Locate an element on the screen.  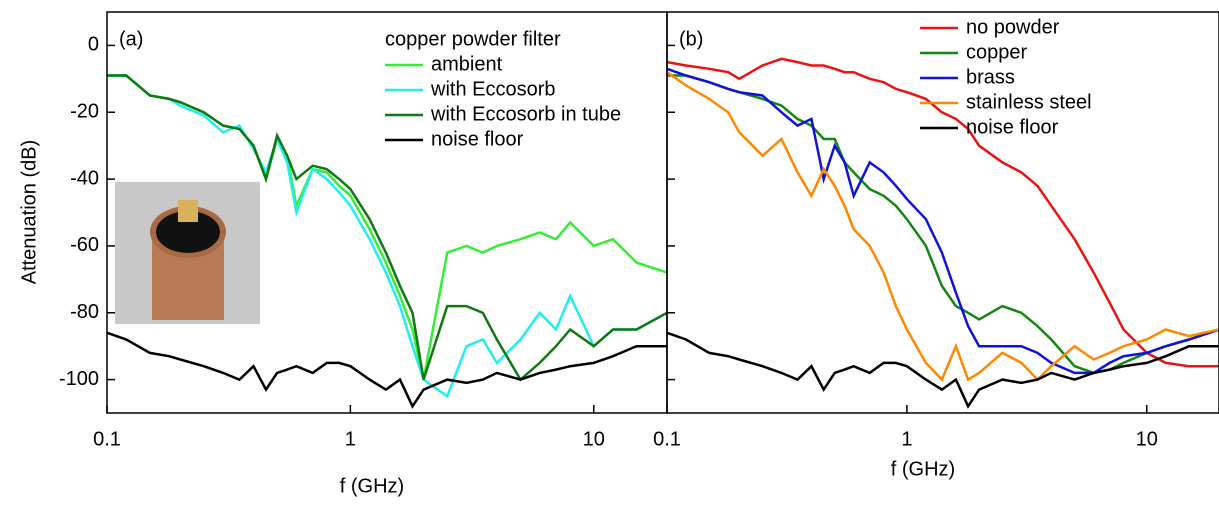
panel-label: (a) is located at coordinates (131, 39).